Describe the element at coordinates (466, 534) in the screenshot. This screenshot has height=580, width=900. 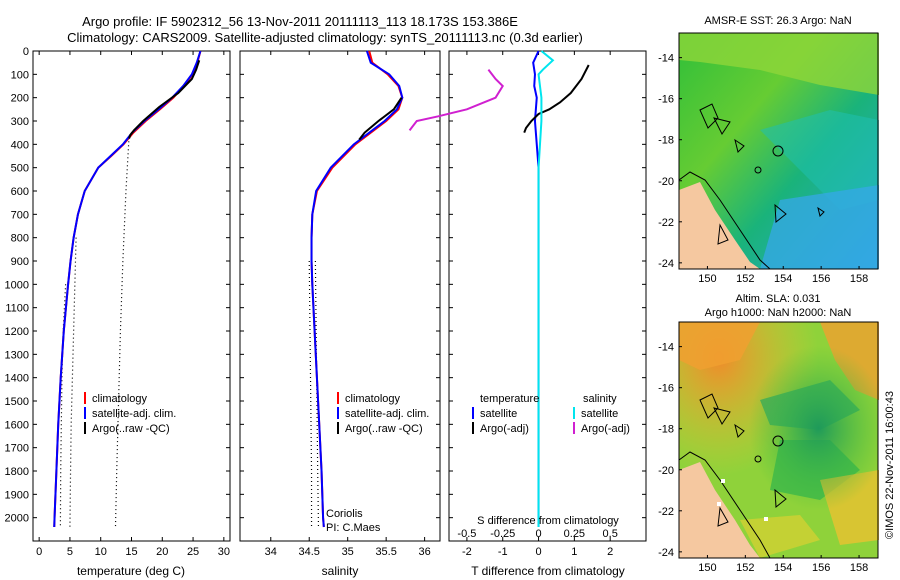
I see `x-top-tick-label: -0.5` at that location.